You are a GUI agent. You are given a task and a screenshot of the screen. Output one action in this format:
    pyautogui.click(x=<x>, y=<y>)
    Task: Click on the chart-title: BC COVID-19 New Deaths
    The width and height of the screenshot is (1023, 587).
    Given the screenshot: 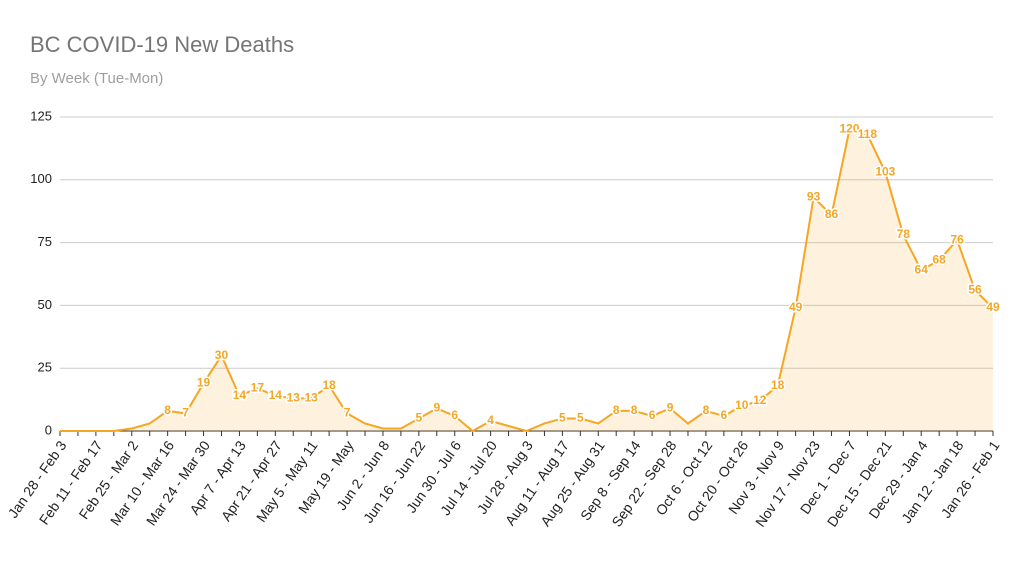 What is the action you would take?
    pyautogui.click(x=162, y=44)
    